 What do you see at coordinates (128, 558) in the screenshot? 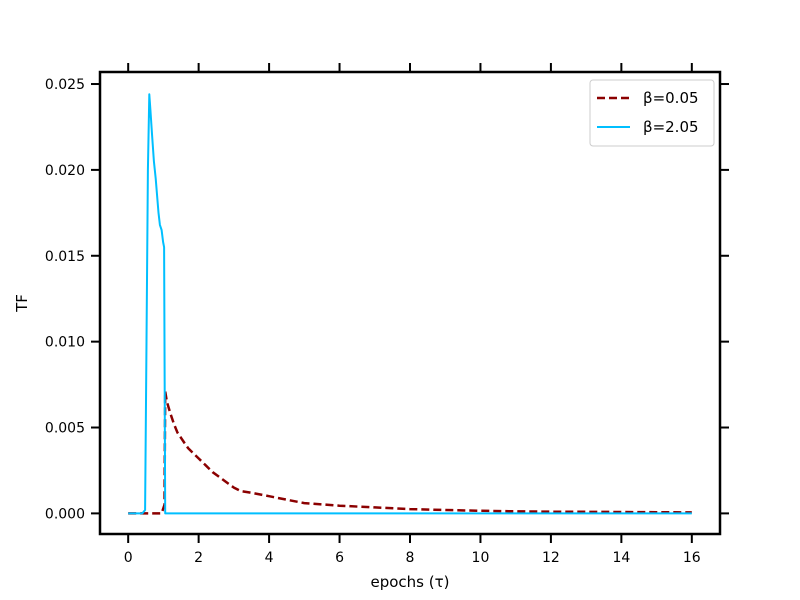
I see `x-tick-label: 0` at bounding box center [128, 558].